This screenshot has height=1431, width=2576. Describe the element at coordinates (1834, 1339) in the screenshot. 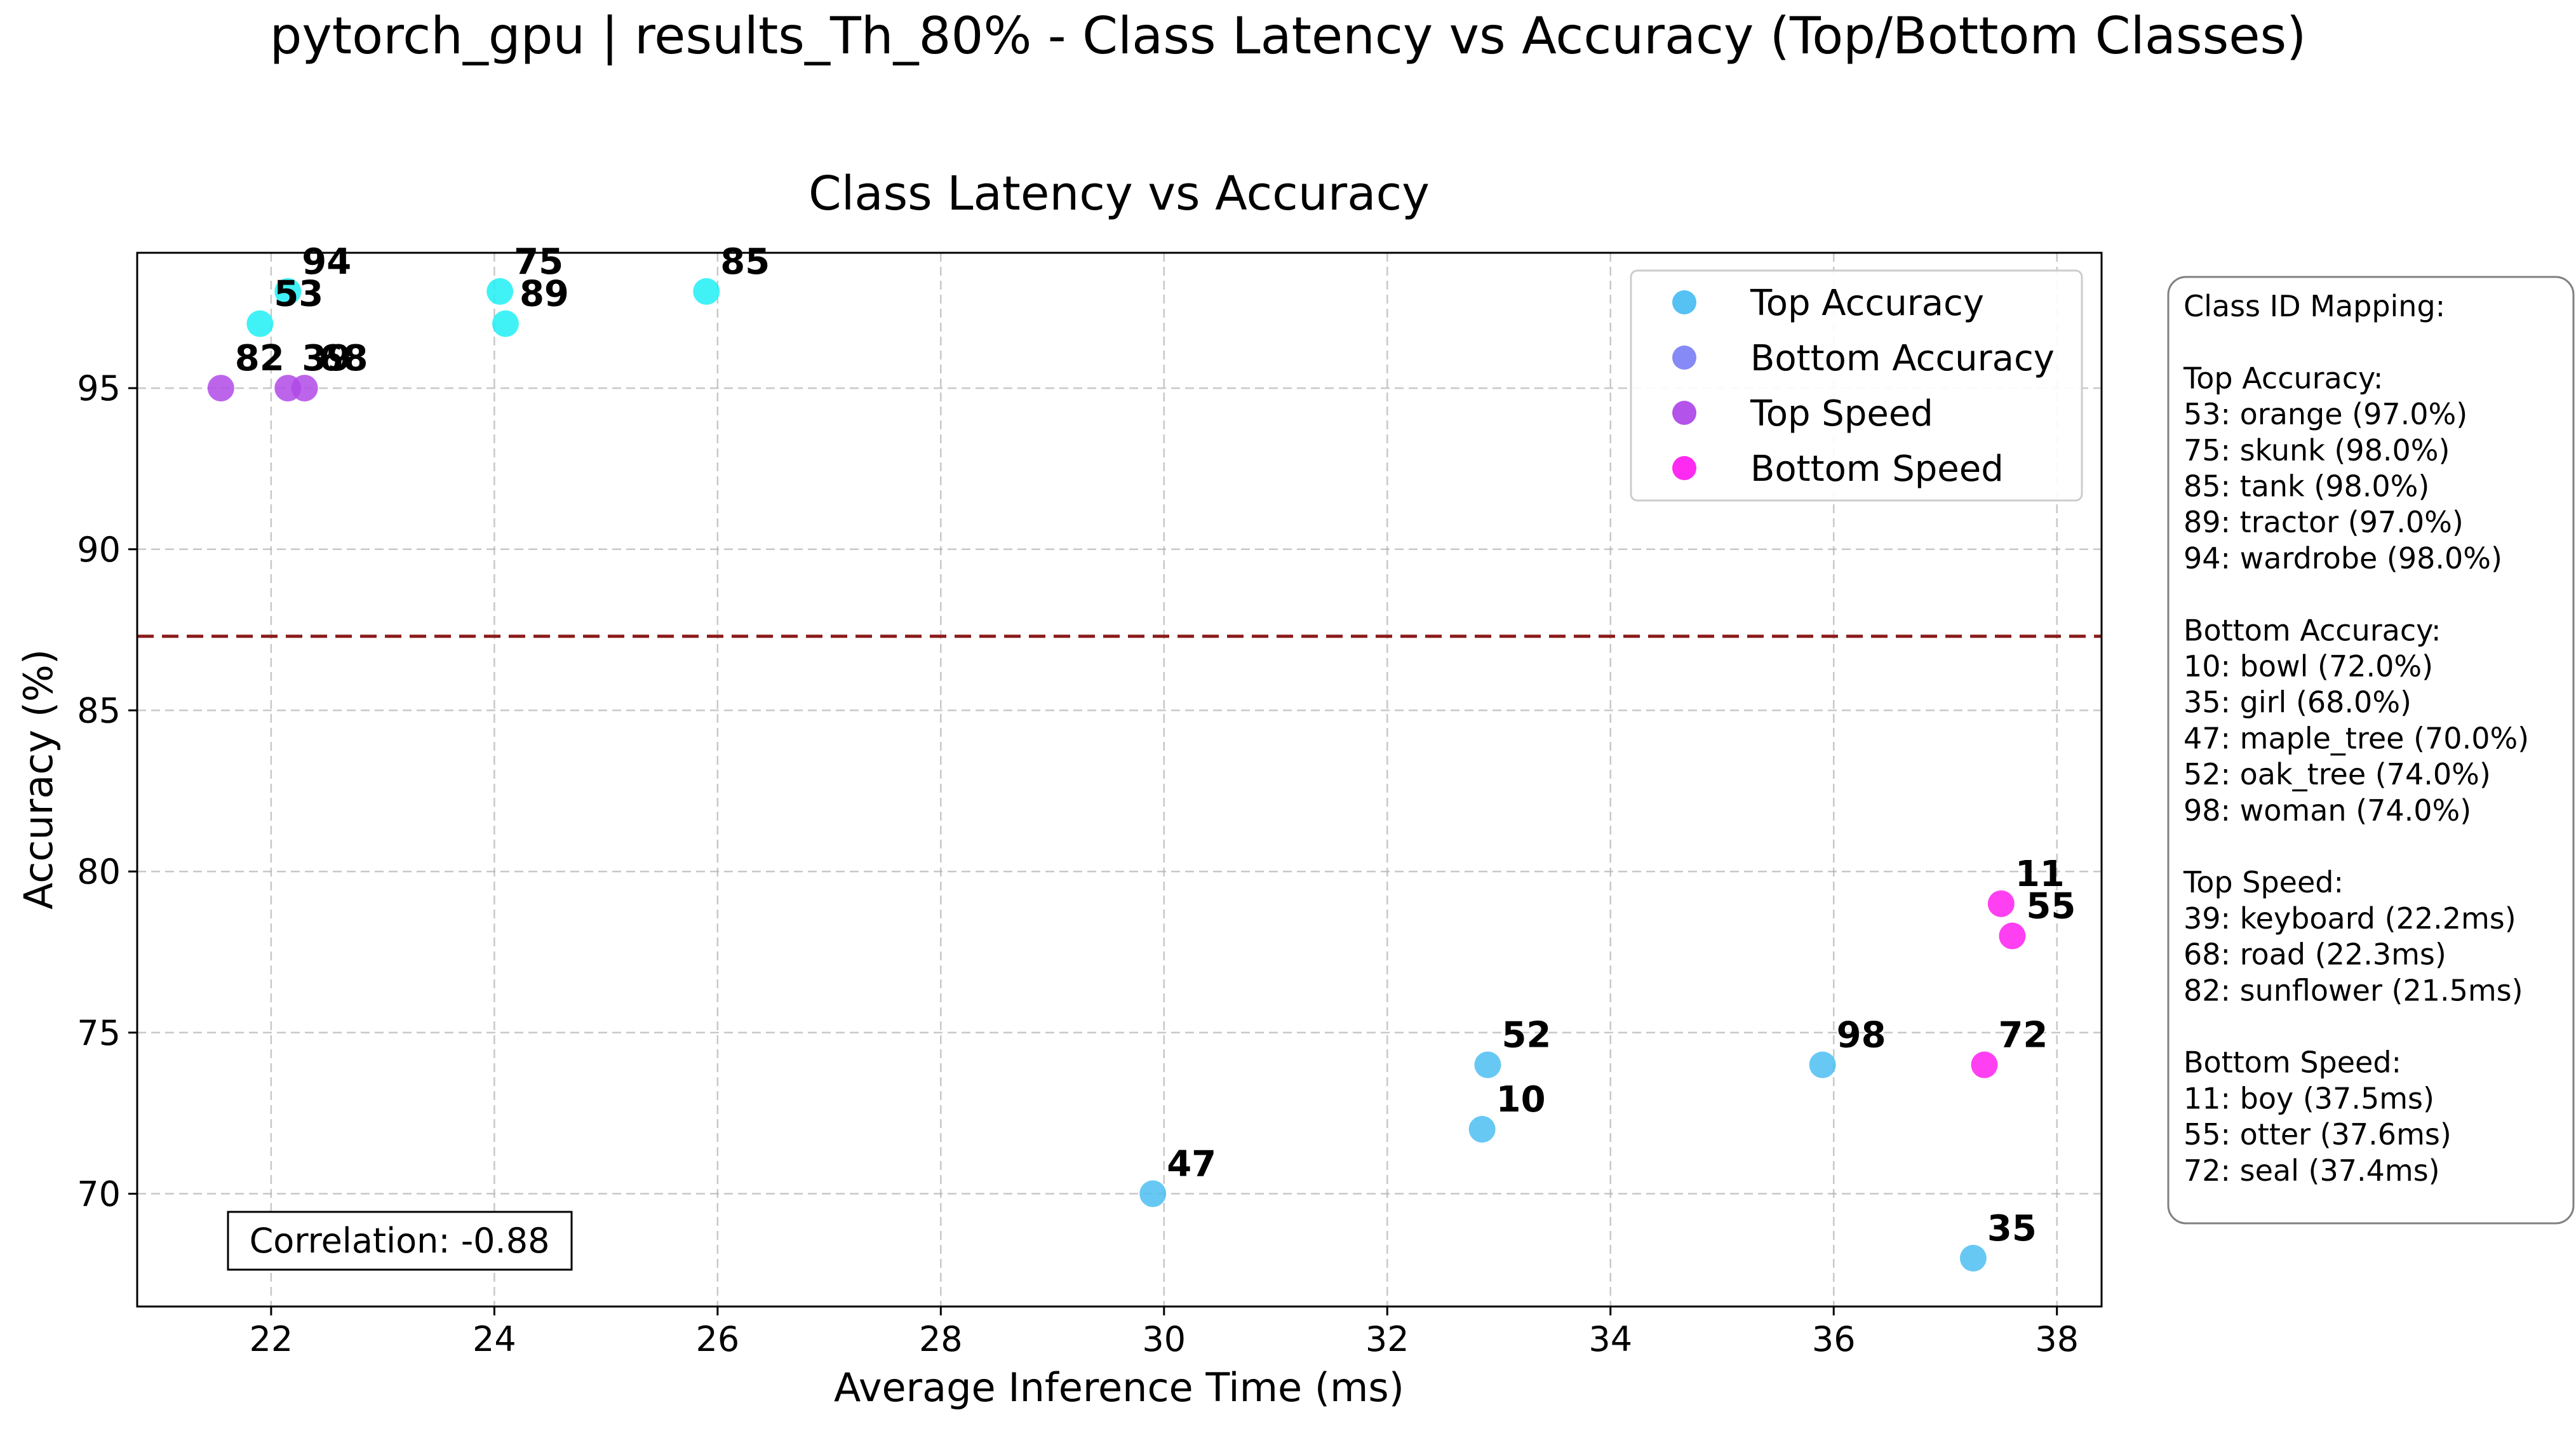

I see `x-tick-label-7: 36` at that location.